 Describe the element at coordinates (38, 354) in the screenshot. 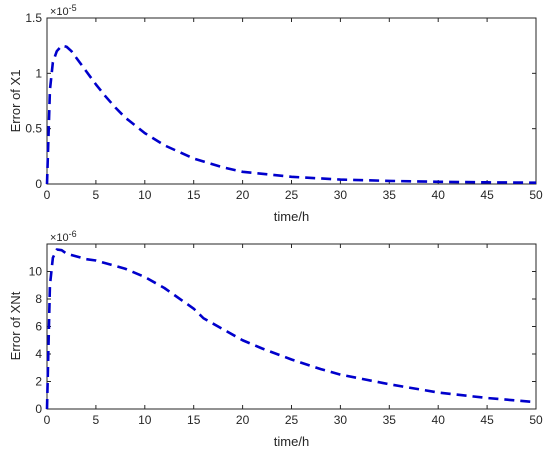

I see `y-tick-label: 4` at that location.